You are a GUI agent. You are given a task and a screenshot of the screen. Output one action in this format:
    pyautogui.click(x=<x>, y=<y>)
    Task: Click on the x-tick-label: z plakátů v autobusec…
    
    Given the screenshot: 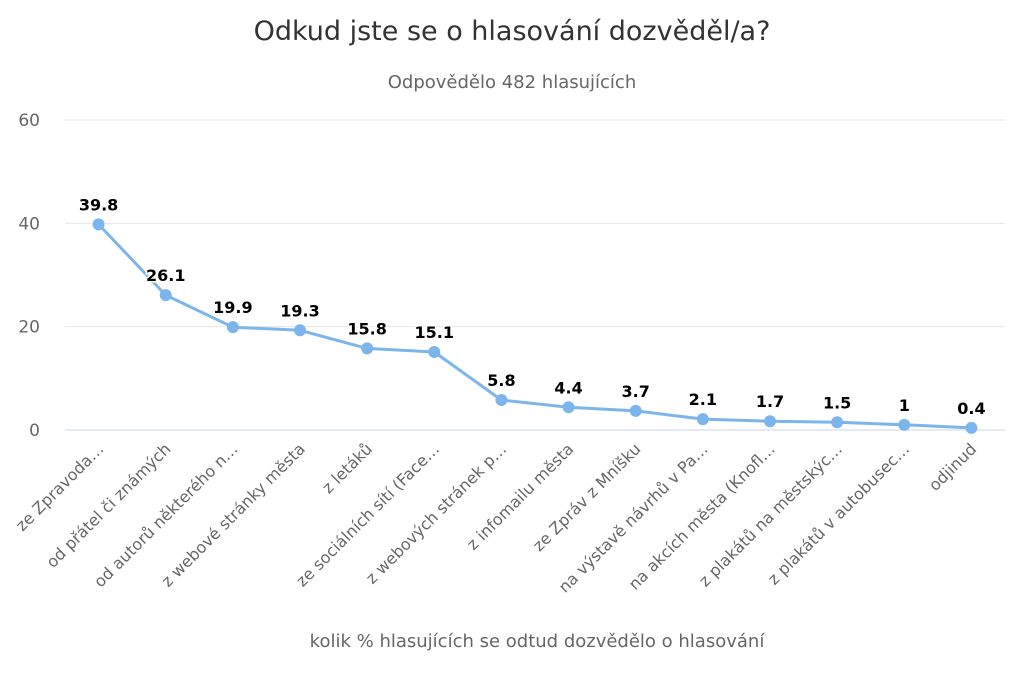 What is the action you would take?
    pyautogui.click(x=838, y=513)
    